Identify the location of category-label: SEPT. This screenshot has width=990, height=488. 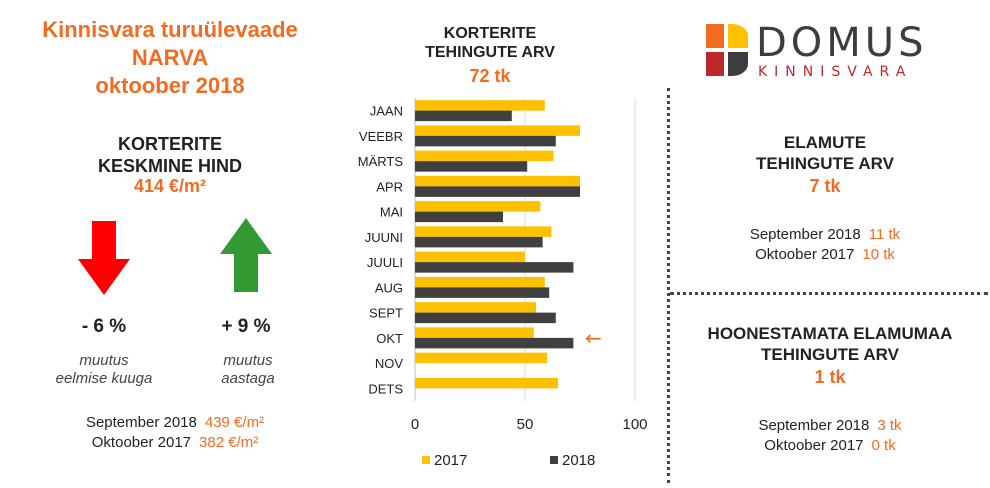
(386, 313).